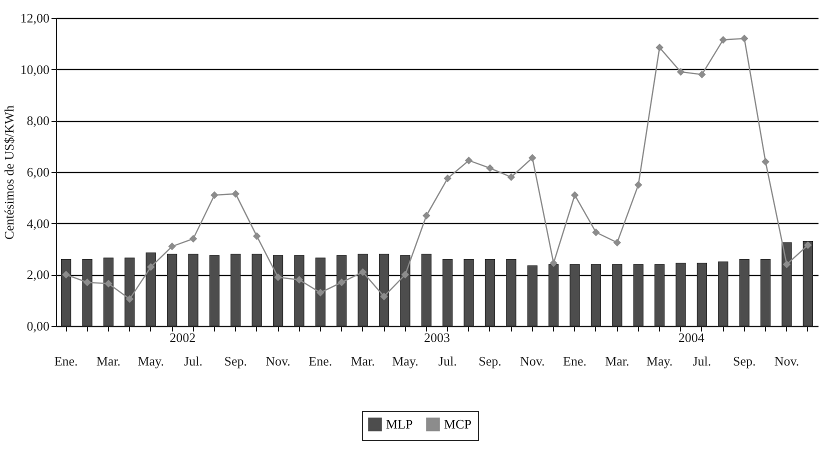 The image size is (832, 455). Describe the element at coordinates (458, 424) in the screenshot. I see `legend-label: MCP` at that location.